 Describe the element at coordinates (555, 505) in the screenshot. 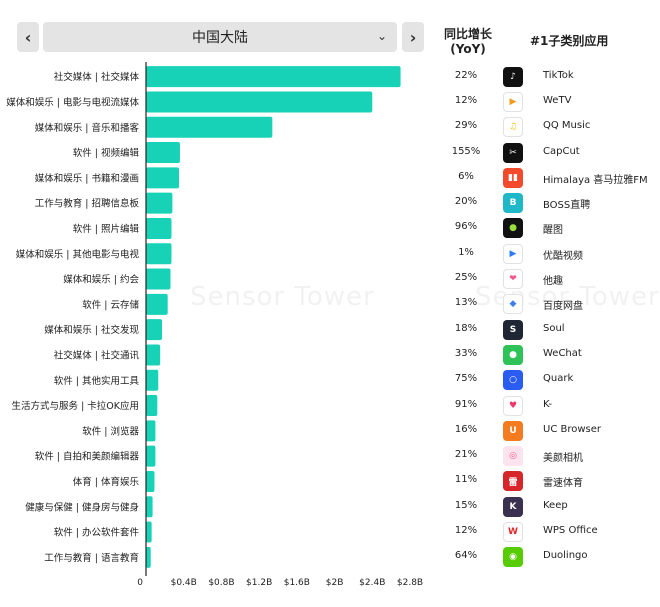

I see `top-app-name: Keep` at that location.